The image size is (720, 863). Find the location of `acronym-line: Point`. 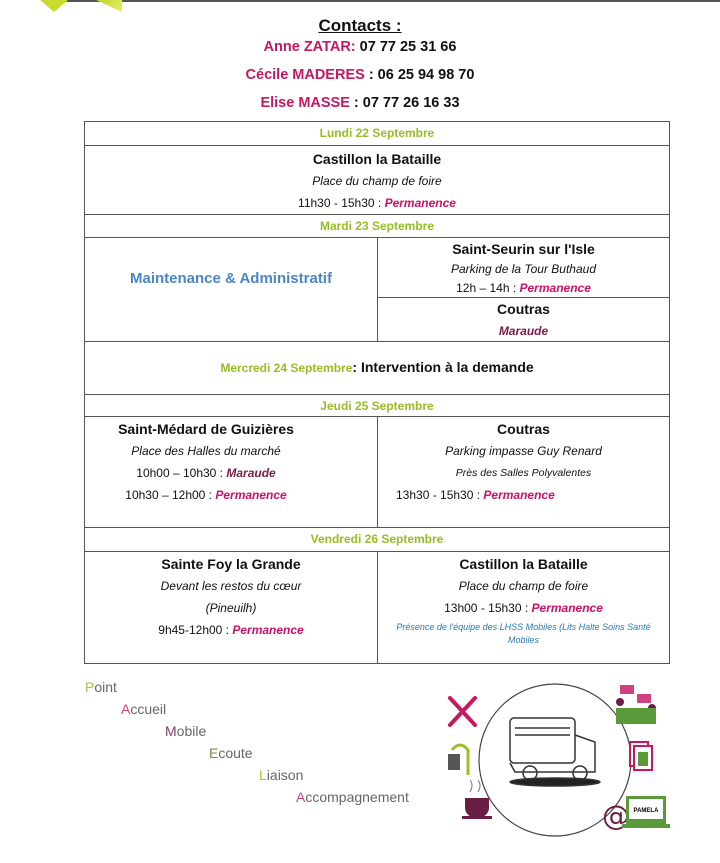

acronym-line: Point is located at coordinates (101, 687).